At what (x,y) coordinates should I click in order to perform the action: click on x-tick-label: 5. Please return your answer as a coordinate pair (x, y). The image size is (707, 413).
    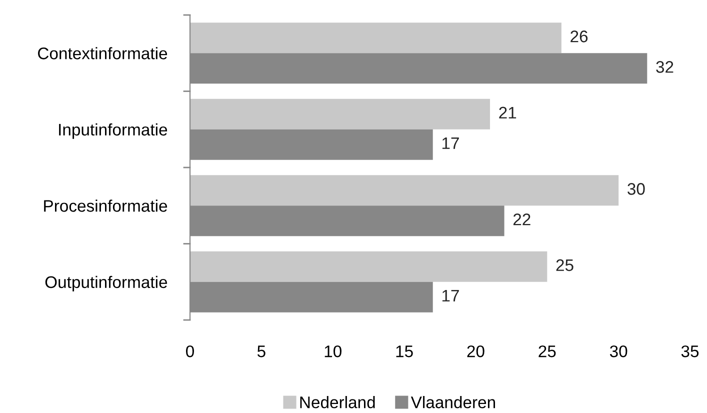
    Looking at the image, I should click on (261, 352).